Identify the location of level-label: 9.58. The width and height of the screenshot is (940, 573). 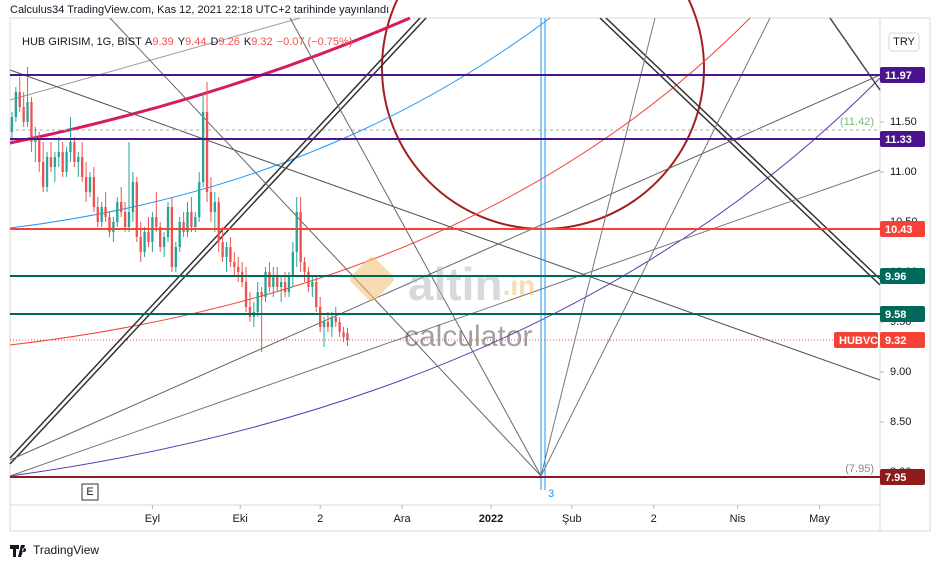
(895, 315).